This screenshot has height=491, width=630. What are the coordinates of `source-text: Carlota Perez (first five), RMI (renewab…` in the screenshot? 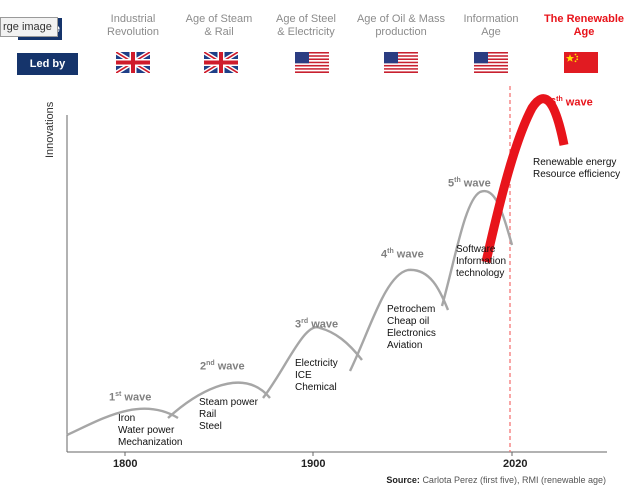 It's located at (514, 480).